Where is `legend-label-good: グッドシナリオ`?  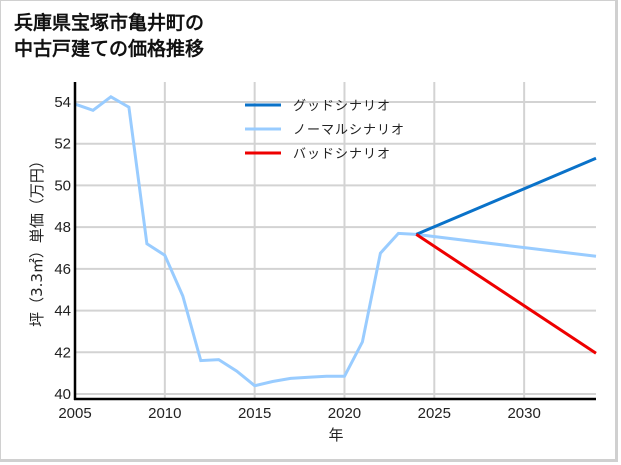
legend-label-good: グッドシナリオ is located at coordinates (342, 106).